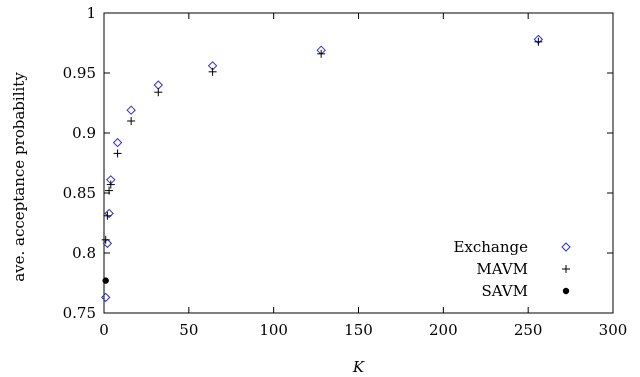 The image size is (640, 377). I want to click on savm-point, so click(105, 280).